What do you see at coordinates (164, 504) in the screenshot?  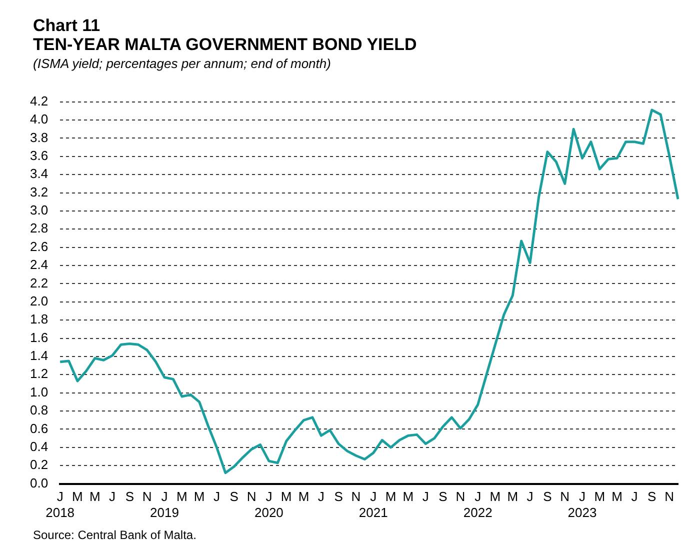 I see `x-tick-label: J 2019` at bounding box center [164, 504].